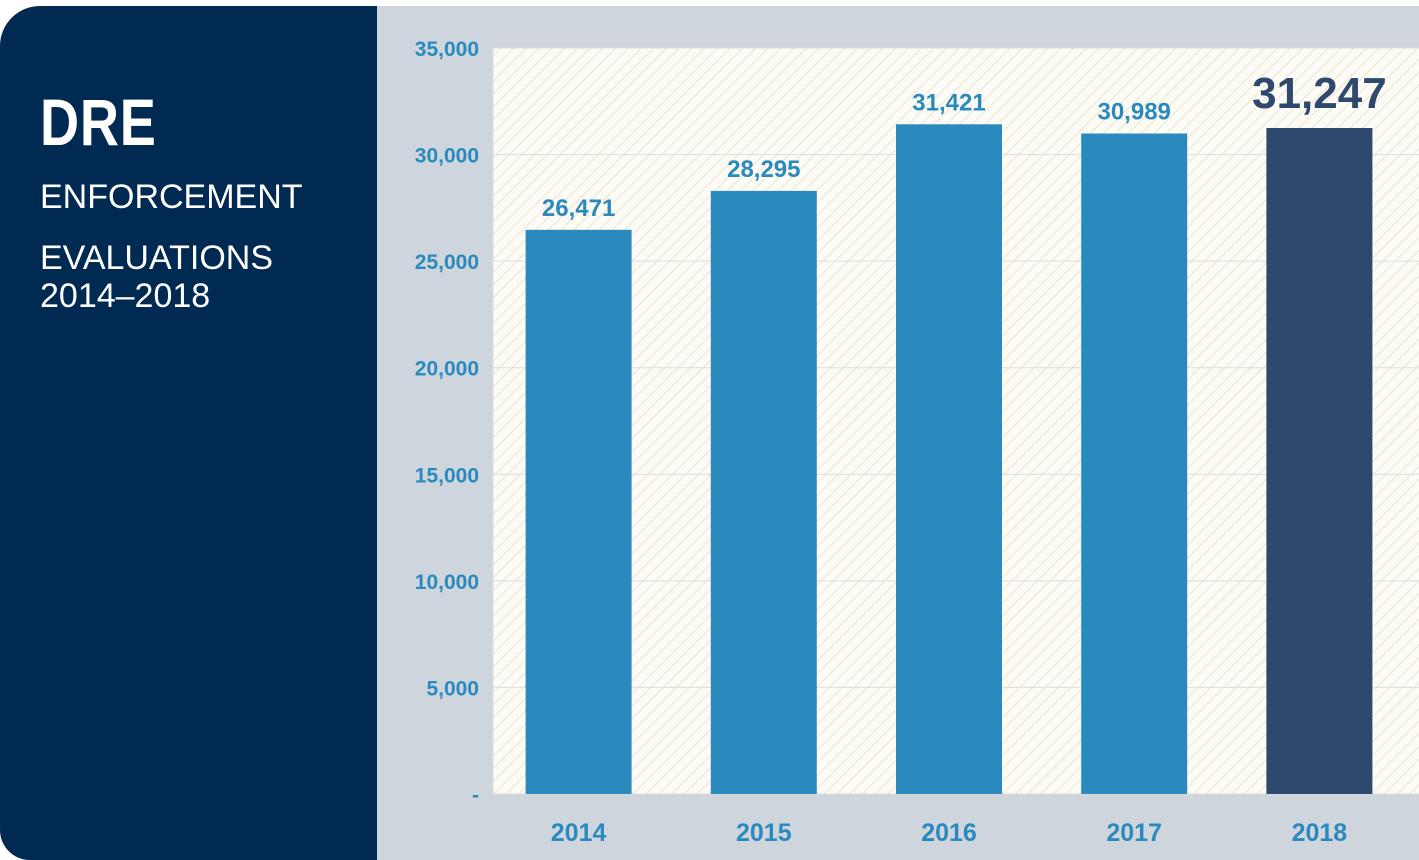 This screenshot has width=1419, height=860. What do you see at coordinates (447, 582) in the screenshot?
I see `y-tick-label: 10,000` at bounding box center [447, 582].